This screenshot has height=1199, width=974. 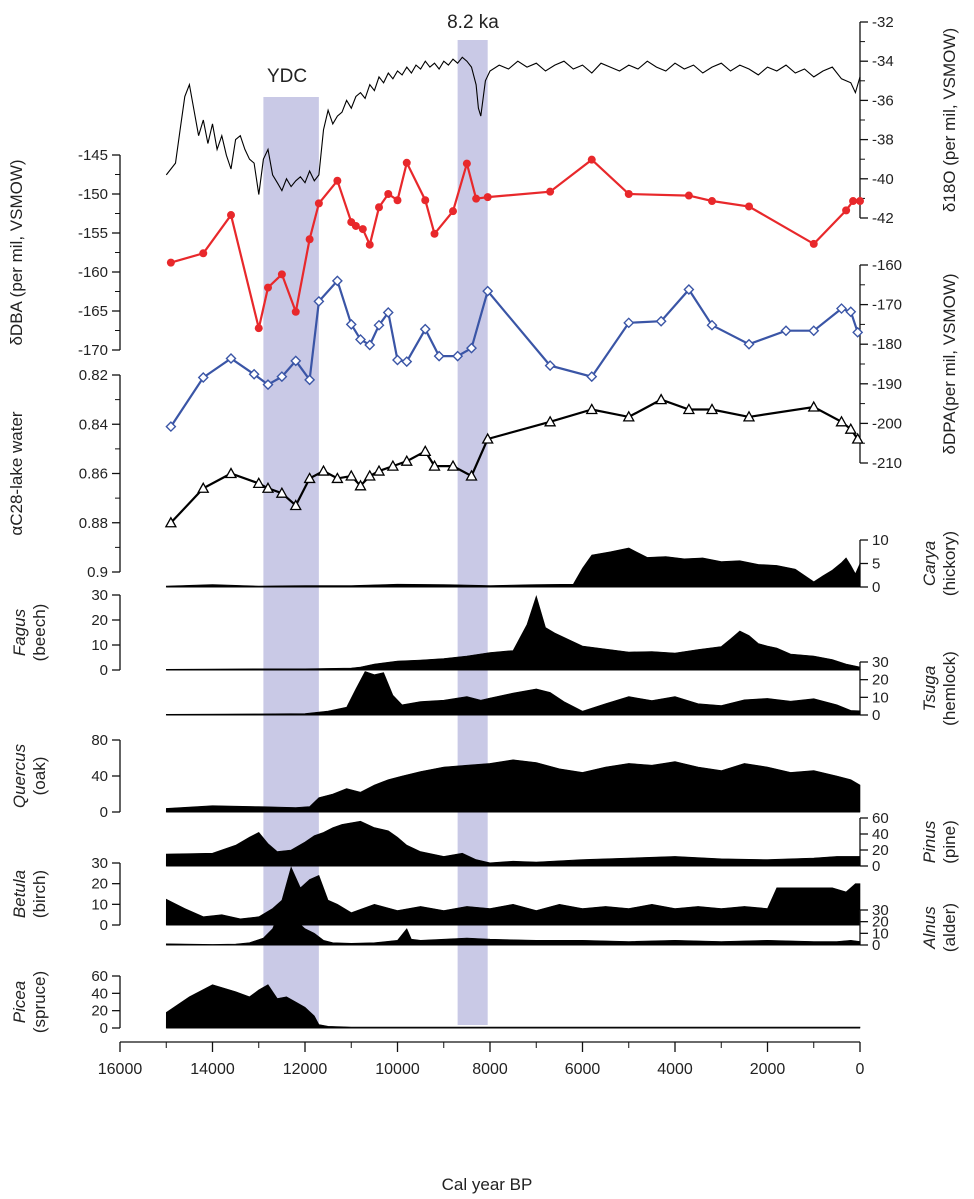 What do you see at coordinates (490, 1069) in the screenshot?
I see `x-tick-label: 8000` at bounding box center [490, 1069].